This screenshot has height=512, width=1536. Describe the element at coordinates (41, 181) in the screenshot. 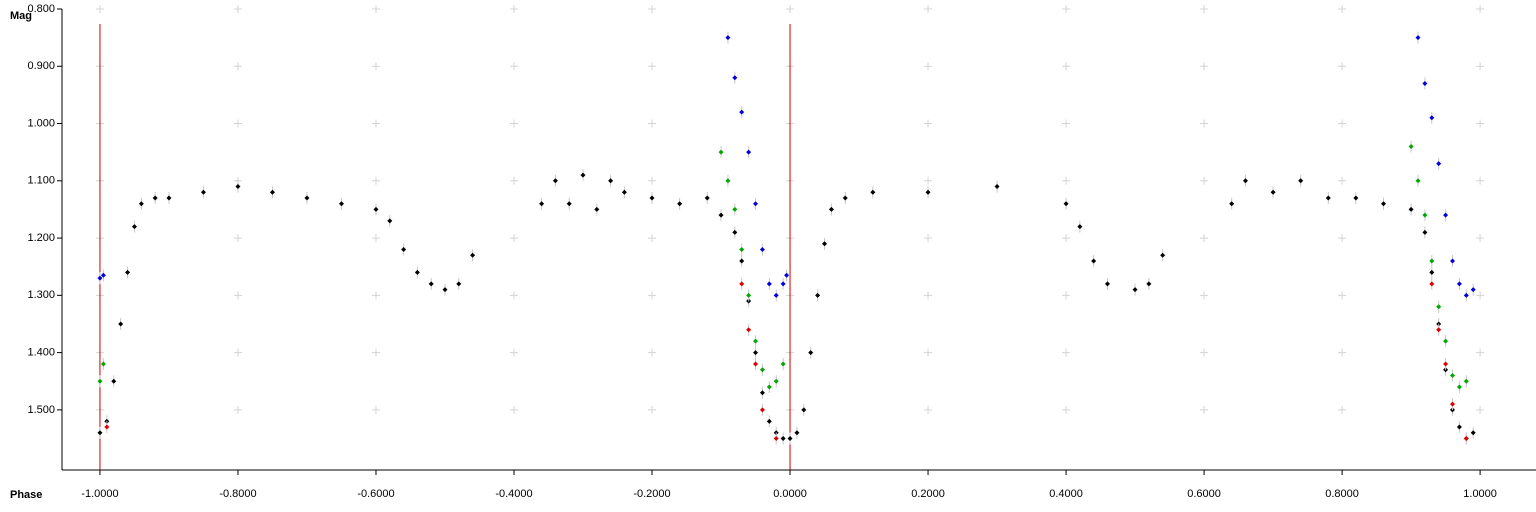

I see `y-tick-label: 1.100` at that location.